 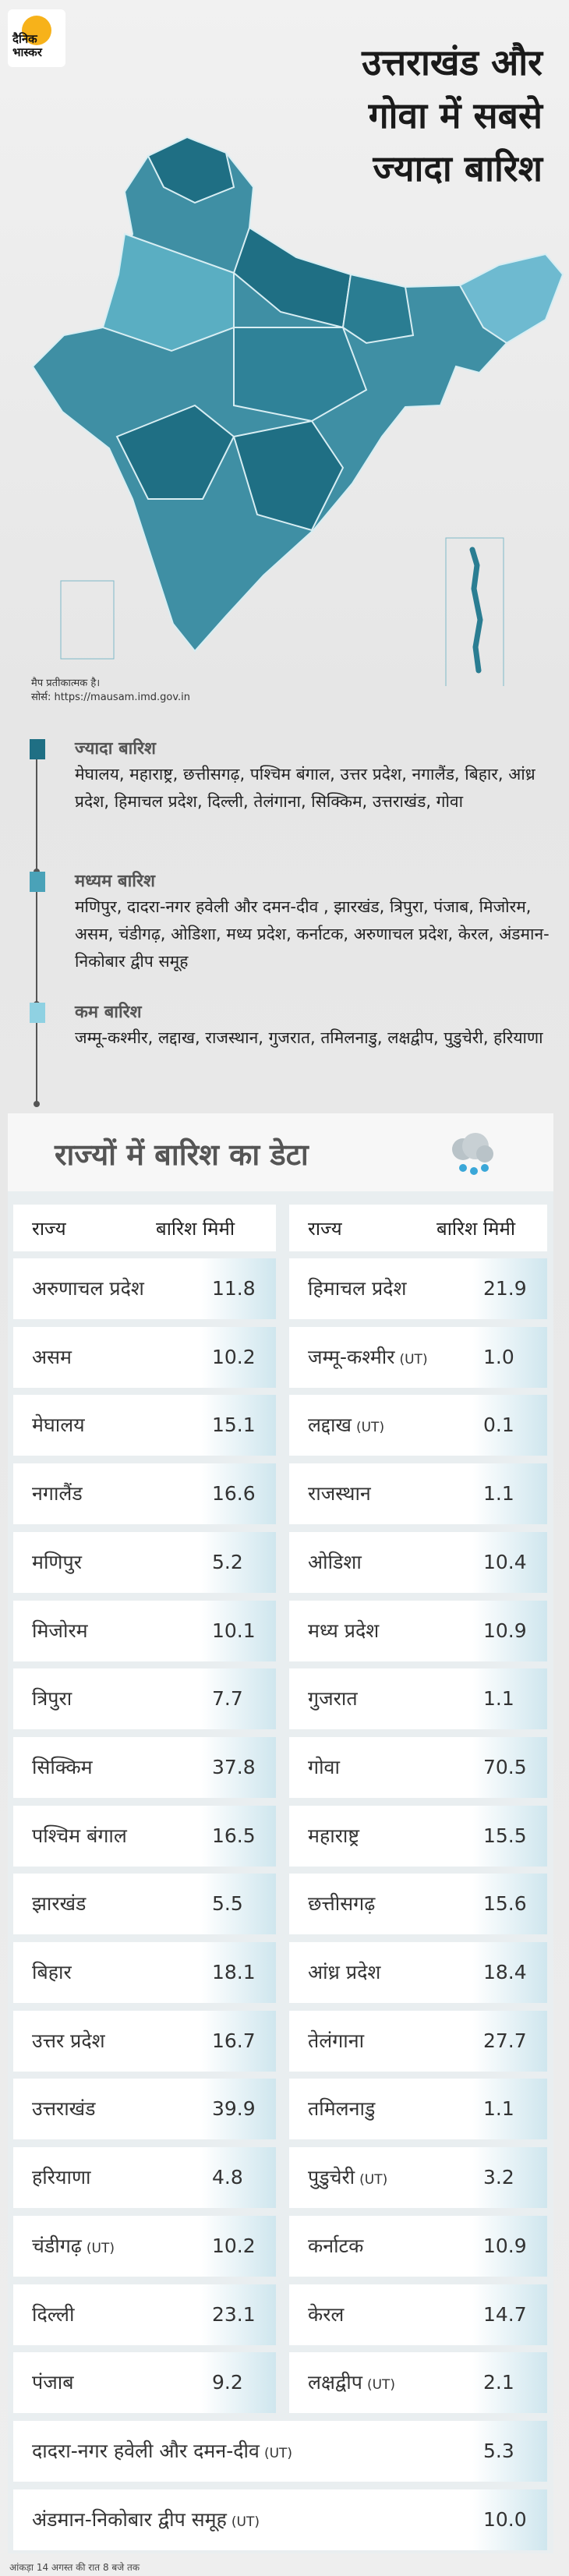 What do you see at coordinates (74, 2567) in the screenshot?
I see `footnote: आंकड़ा 14 अगस्त की रात 8 बजे तक` at bounding box center [74, 2567].